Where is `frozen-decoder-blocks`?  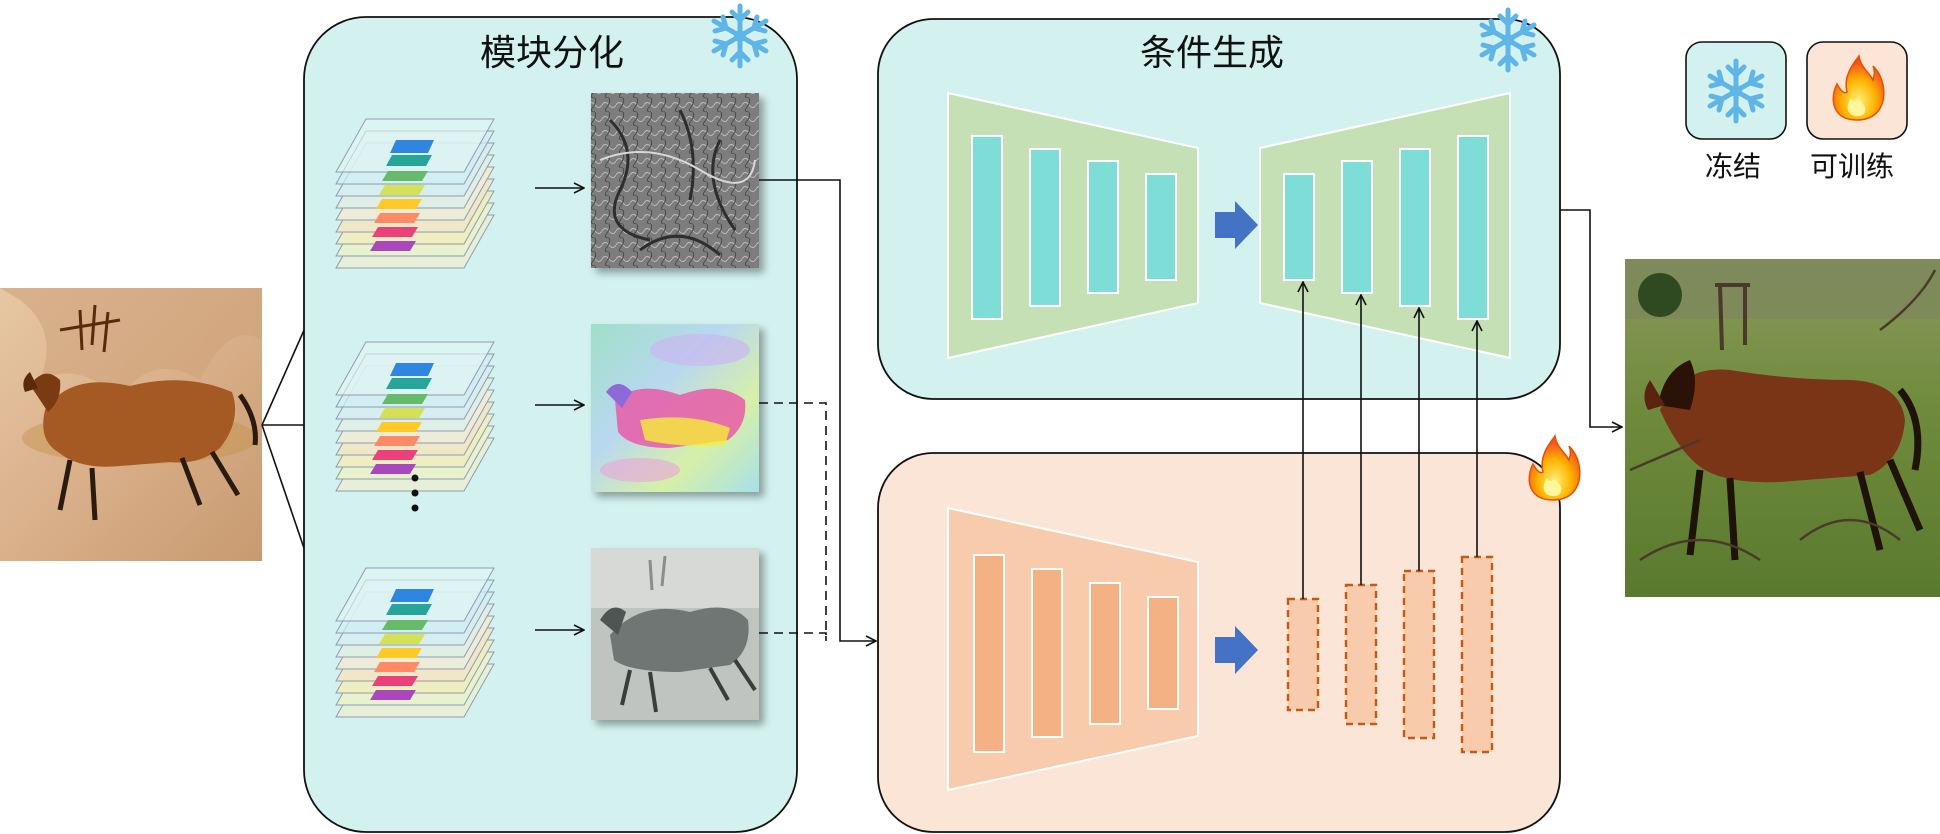
frozen-decoder-blocks is located at coordinates (1386, 227).